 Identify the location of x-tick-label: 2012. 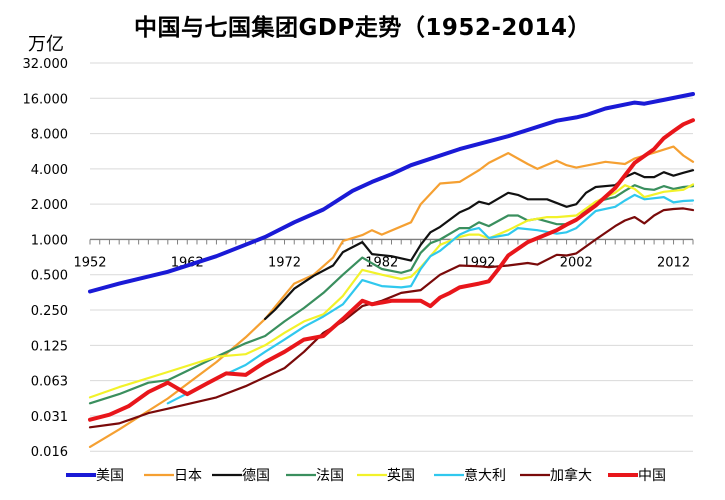
(673, 262).